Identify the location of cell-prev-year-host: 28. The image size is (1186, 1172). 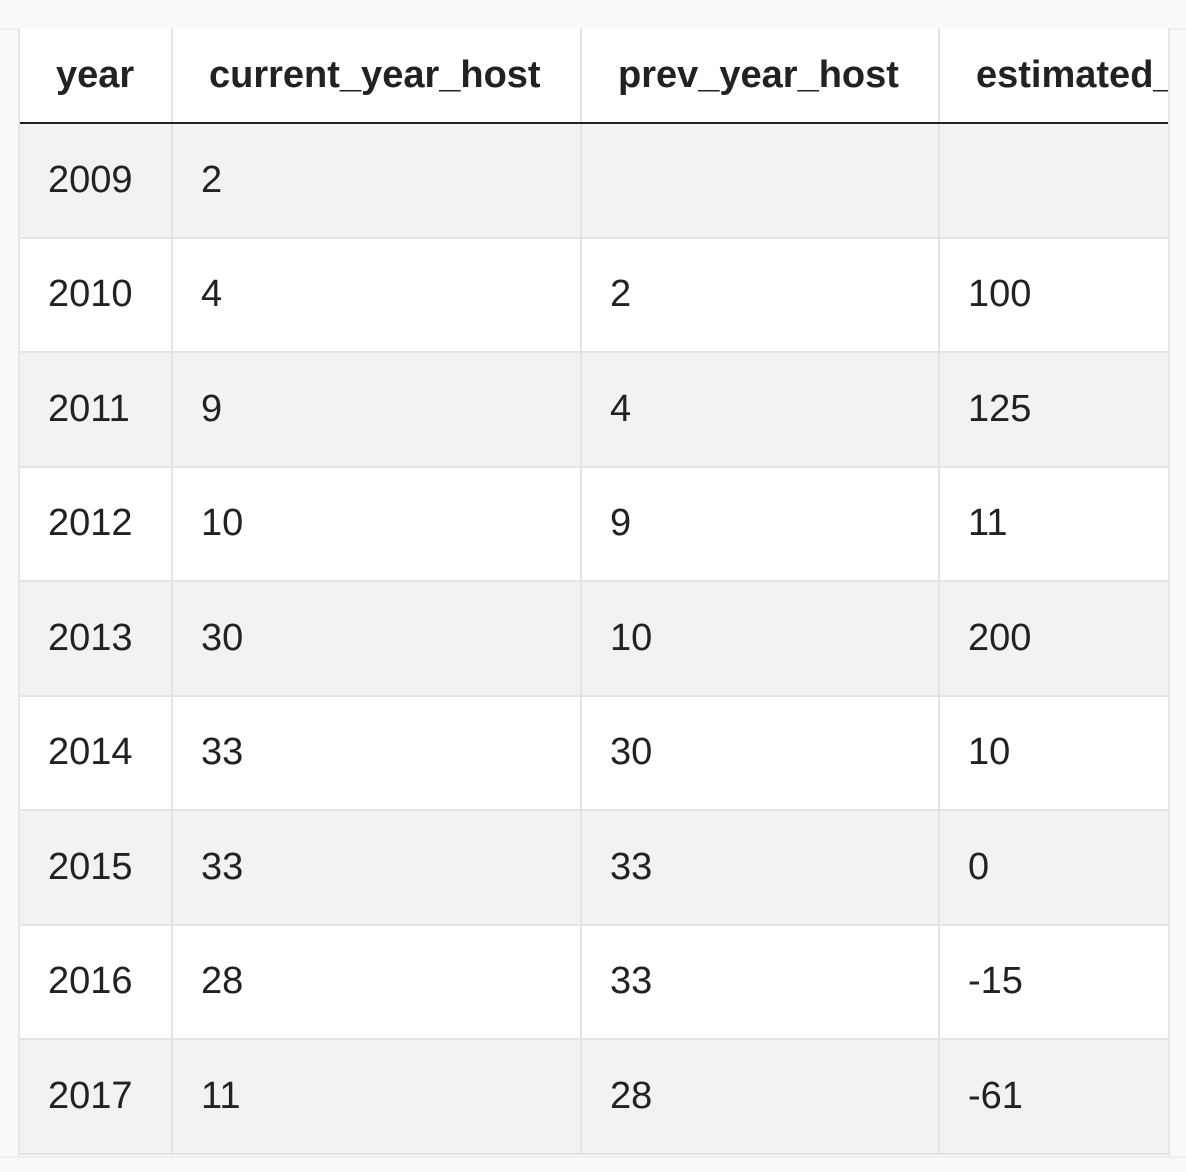
(760, 1097).